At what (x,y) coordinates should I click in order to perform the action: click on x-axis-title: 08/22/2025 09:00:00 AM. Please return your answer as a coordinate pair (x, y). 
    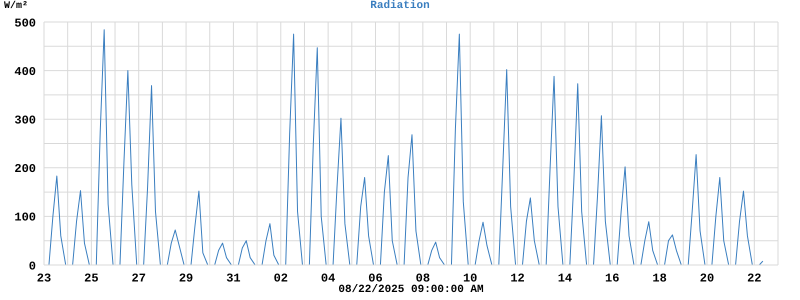
    Looking at the image, I should click on (411, 290).